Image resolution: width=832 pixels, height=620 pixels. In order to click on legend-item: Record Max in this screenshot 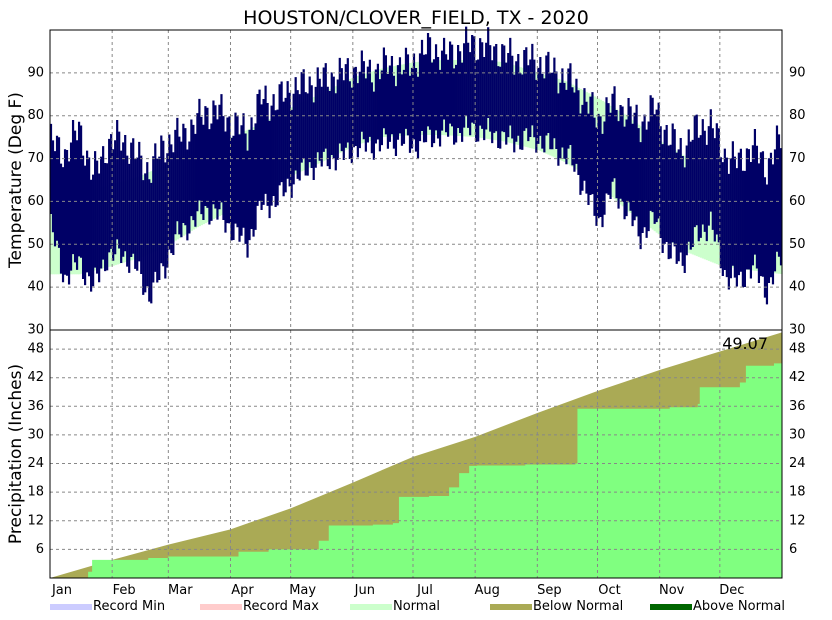, I will do `click(259, 606)`.